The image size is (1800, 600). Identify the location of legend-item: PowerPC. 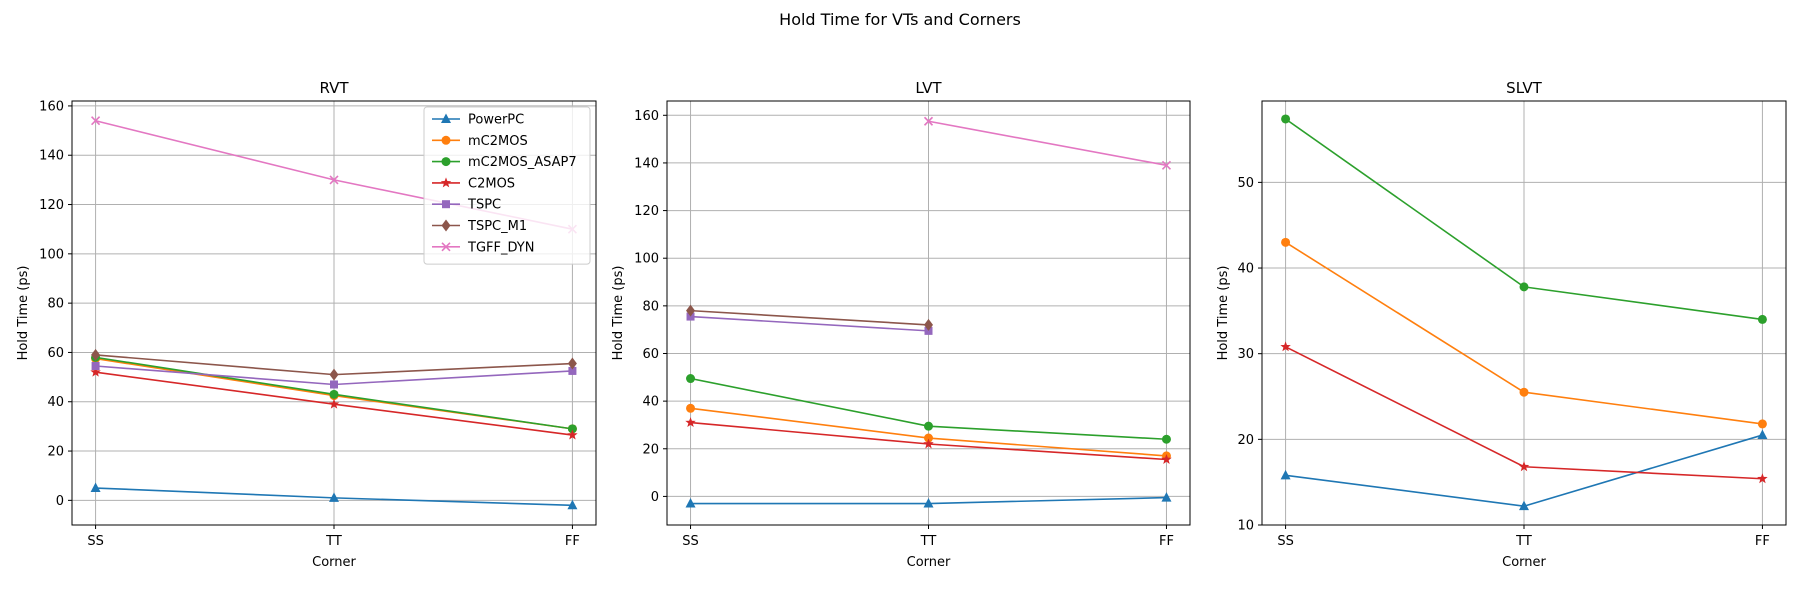
(478, 120).